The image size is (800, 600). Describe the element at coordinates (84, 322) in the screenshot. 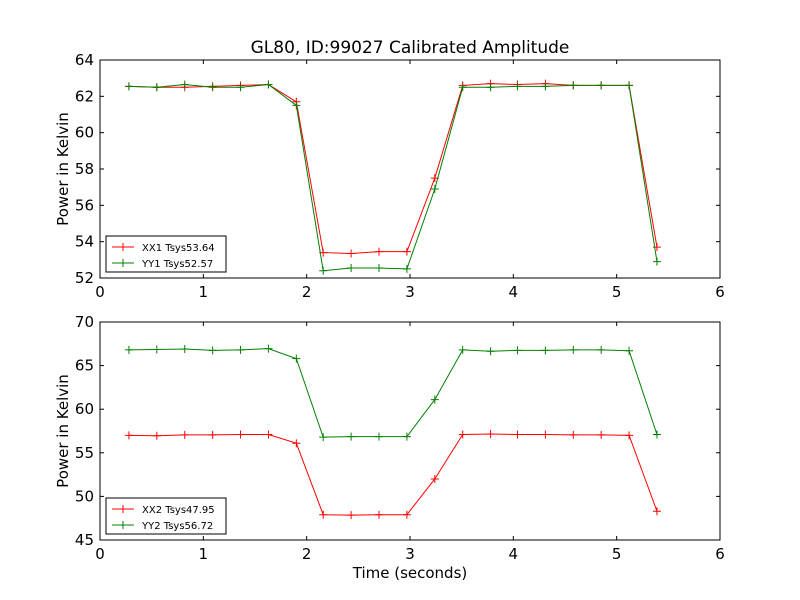

I see `y-tick-label: 70` at that location.